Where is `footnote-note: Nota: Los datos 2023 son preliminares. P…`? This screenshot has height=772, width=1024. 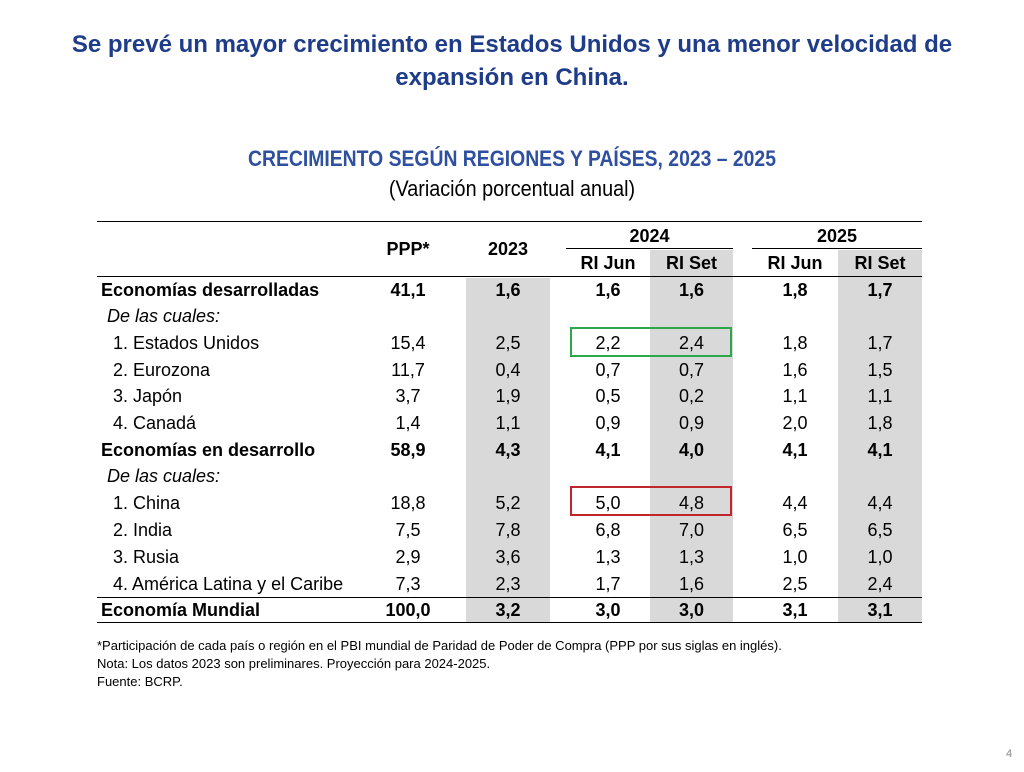 footnote-note: Nota: Los datos 2023 son preliminares. P… is located at coordinates (294, 663).